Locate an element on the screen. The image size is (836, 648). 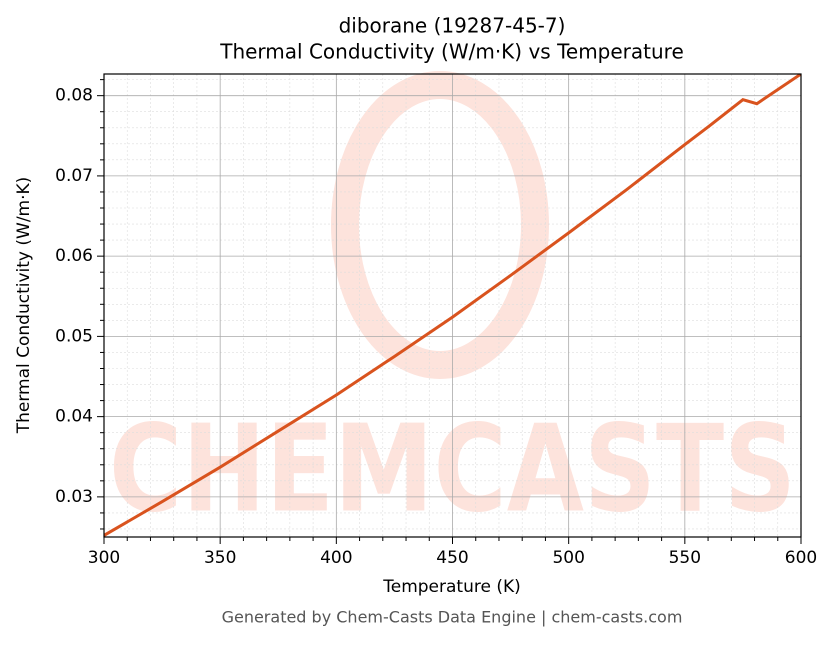
chart-title: diborane (19287-45-7) is located at coordinates (452, 26).